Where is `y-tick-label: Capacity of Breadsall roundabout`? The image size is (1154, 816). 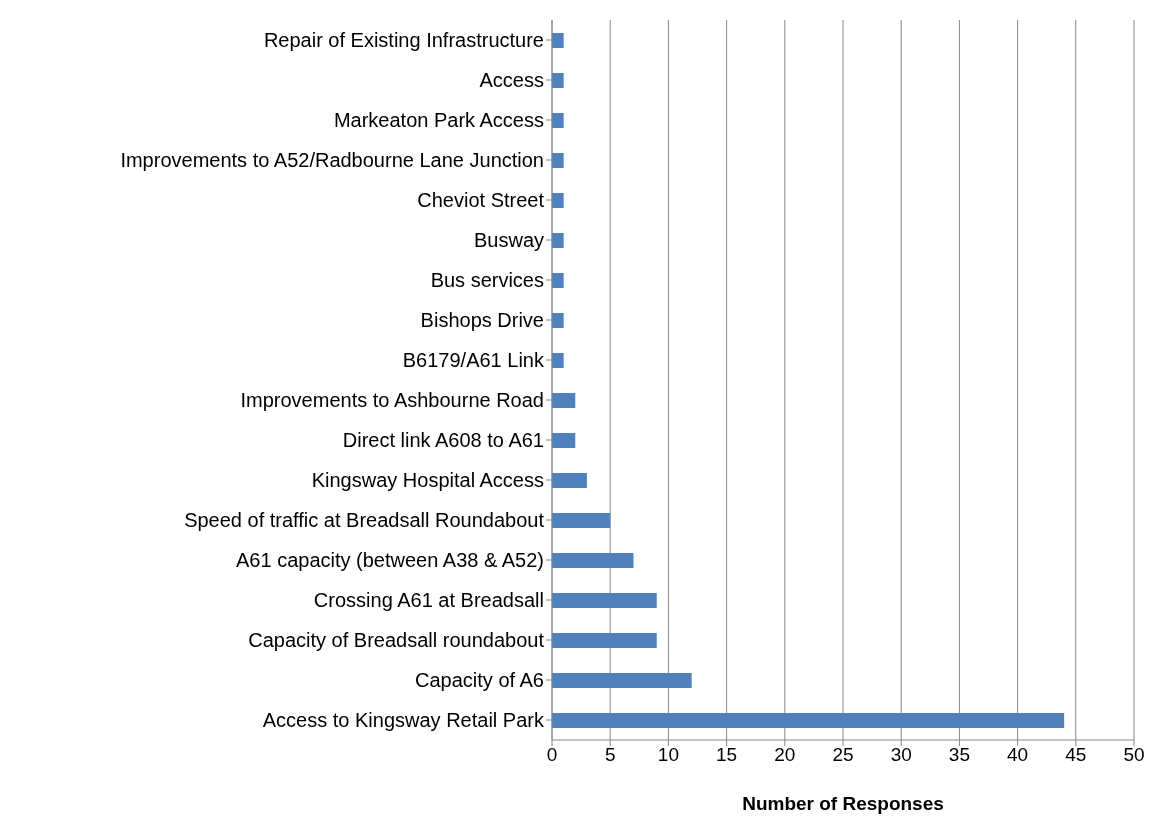
y-tick-label: Capacity of Breadsall roundabout is located at coordinates (396, 640).